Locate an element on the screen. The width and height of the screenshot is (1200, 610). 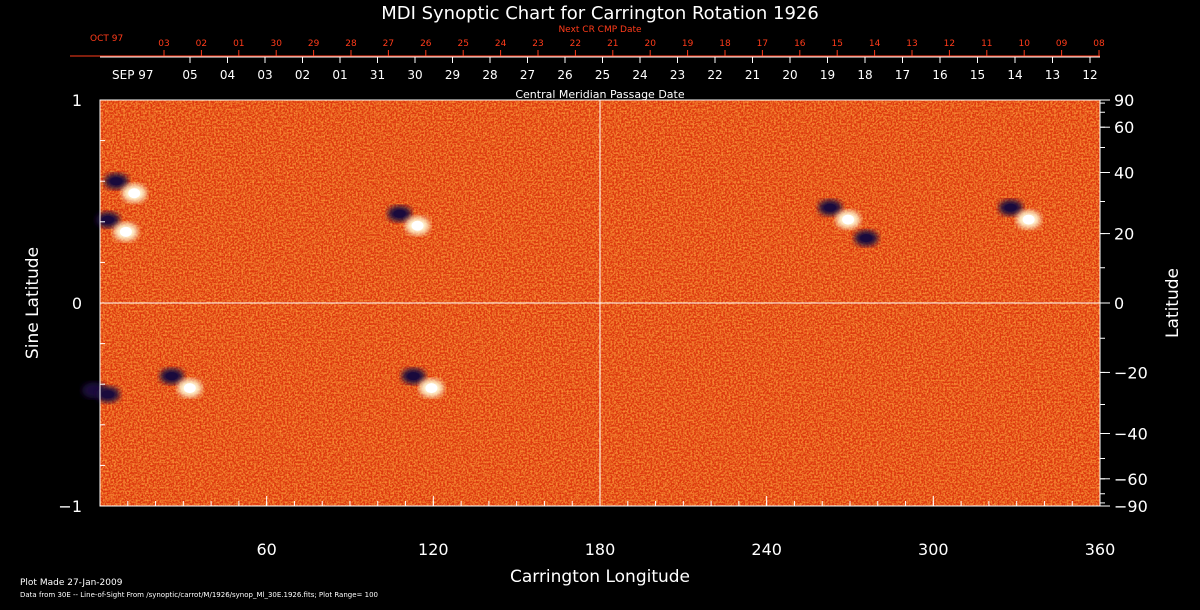
next-date-label-5: 28 is located at coordinates (351, 44).